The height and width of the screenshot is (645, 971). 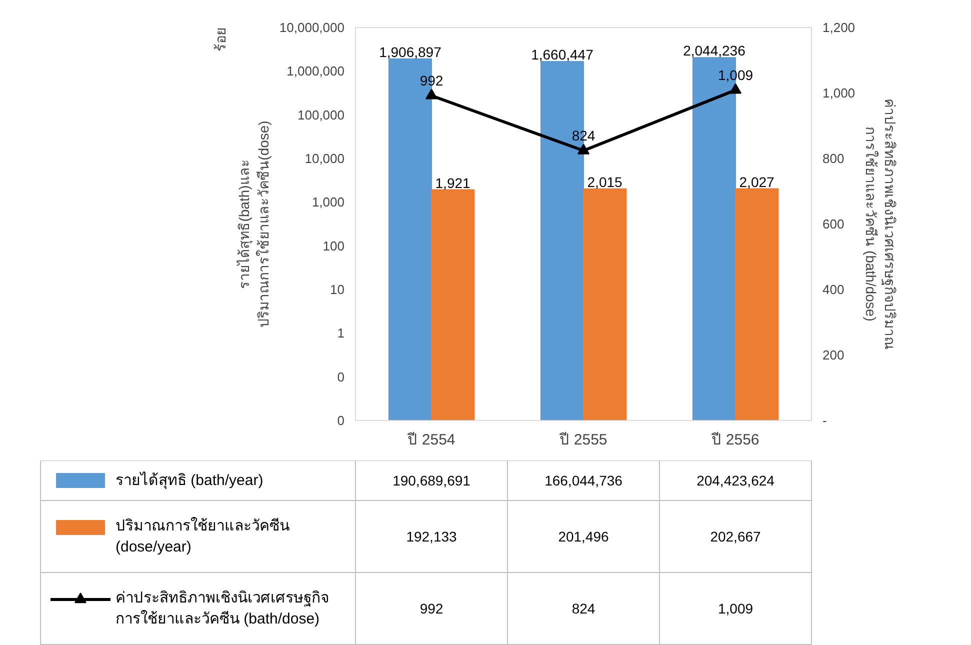 I want to click on data-label: 2,027, so click(x=757, y=182).